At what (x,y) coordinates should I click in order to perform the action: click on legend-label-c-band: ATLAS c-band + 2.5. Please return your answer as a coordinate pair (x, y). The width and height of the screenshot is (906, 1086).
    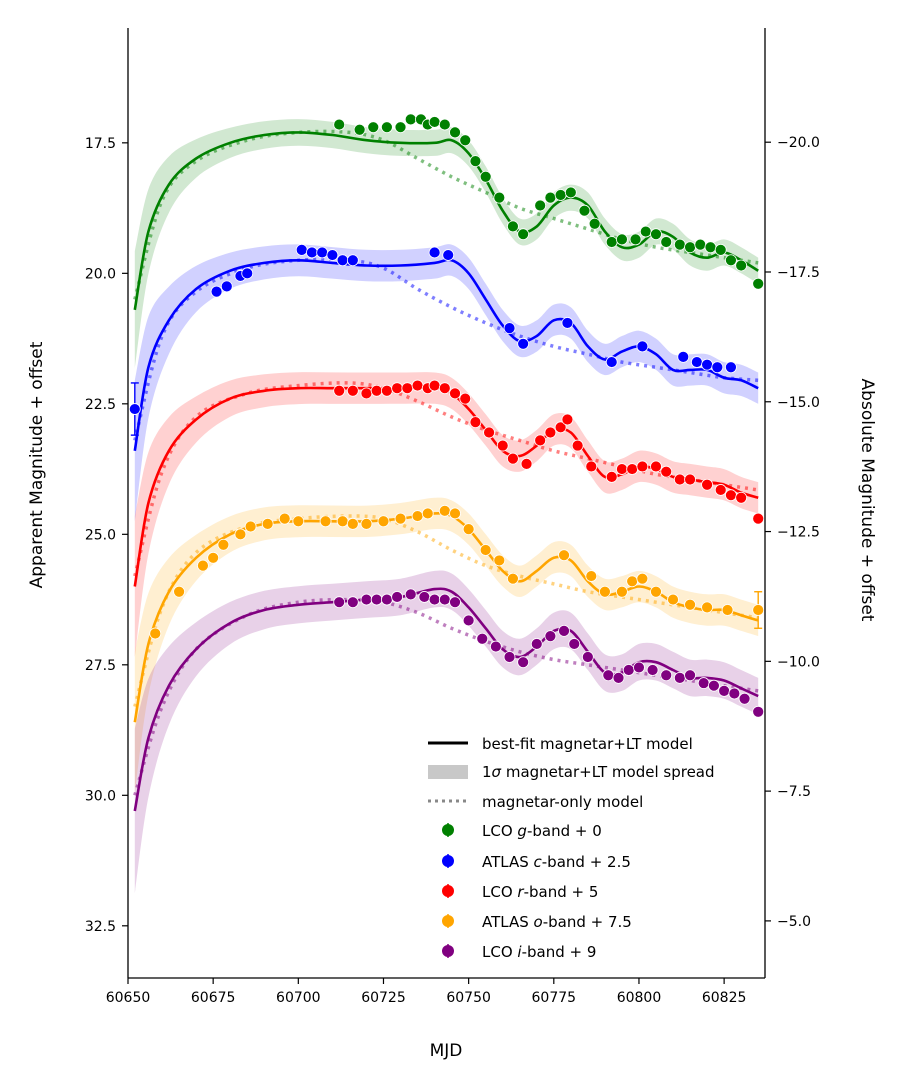
    Looking at the image, I should click on (556, 862).